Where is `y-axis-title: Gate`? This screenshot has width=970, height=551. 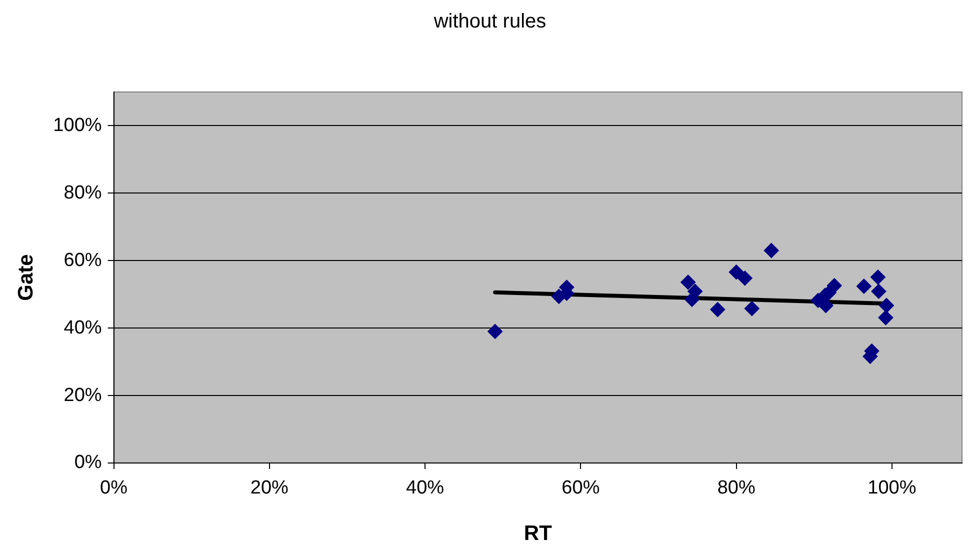 y-axis-title: Gate is located at coordinates (26, 277).